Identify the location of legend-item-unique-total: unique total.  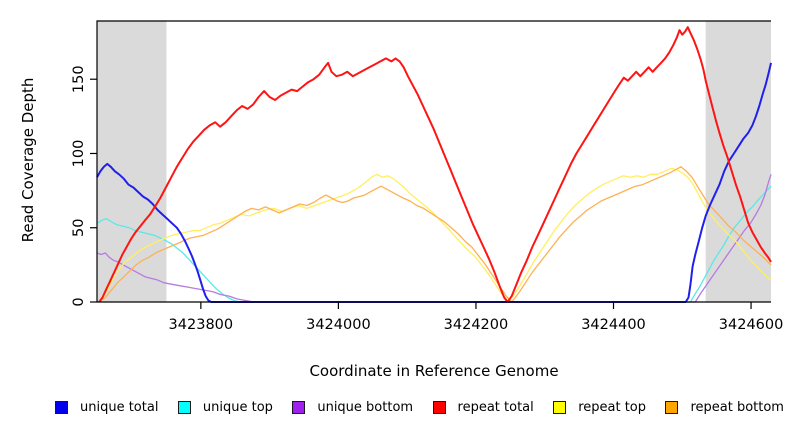
(106, 407).